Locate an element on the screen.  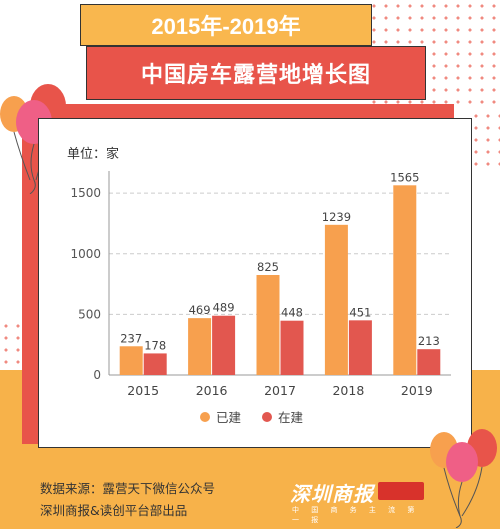
logo-badge is located at coordinates (401, 491).